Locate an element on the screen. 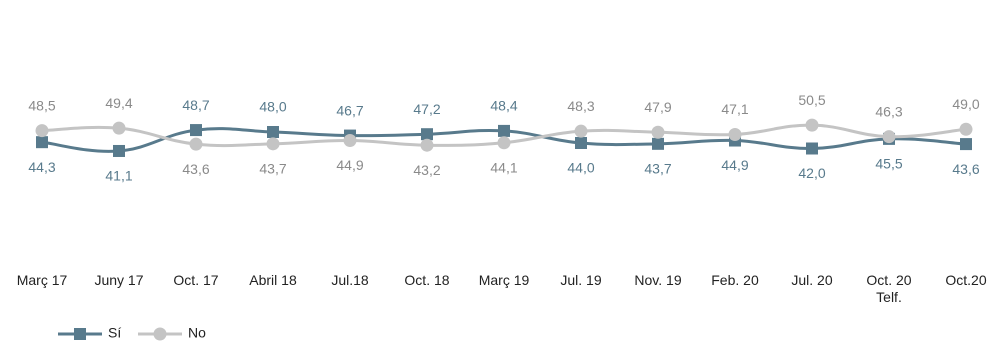 This screenshot has width=1005, height=359. x-tick-label: Març 17 is located at coordinates (42, 280).